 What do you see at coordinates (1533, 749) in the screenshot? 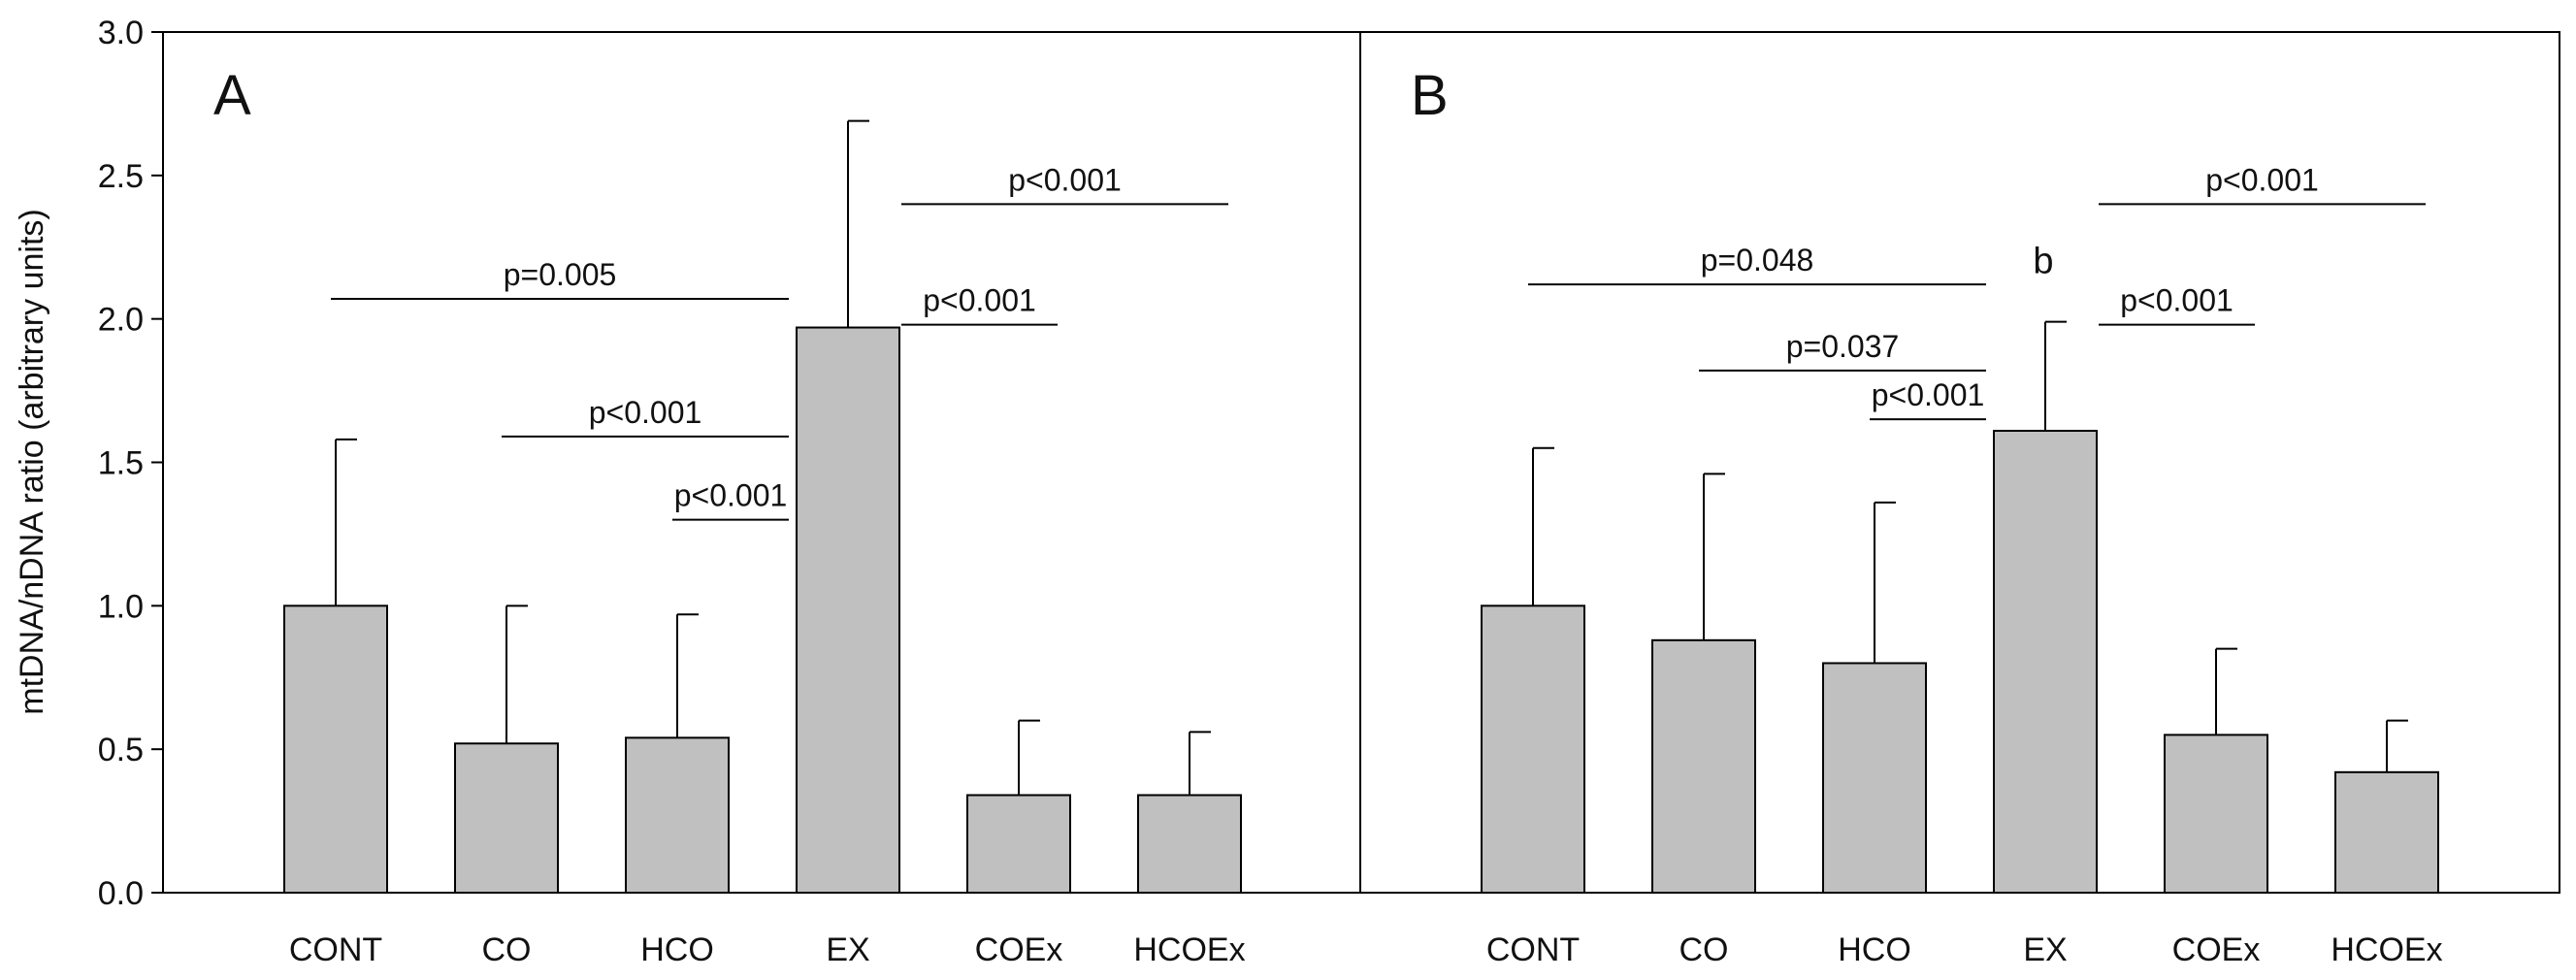
I see `bar-b-cont` at bounding box center [1533, 749].